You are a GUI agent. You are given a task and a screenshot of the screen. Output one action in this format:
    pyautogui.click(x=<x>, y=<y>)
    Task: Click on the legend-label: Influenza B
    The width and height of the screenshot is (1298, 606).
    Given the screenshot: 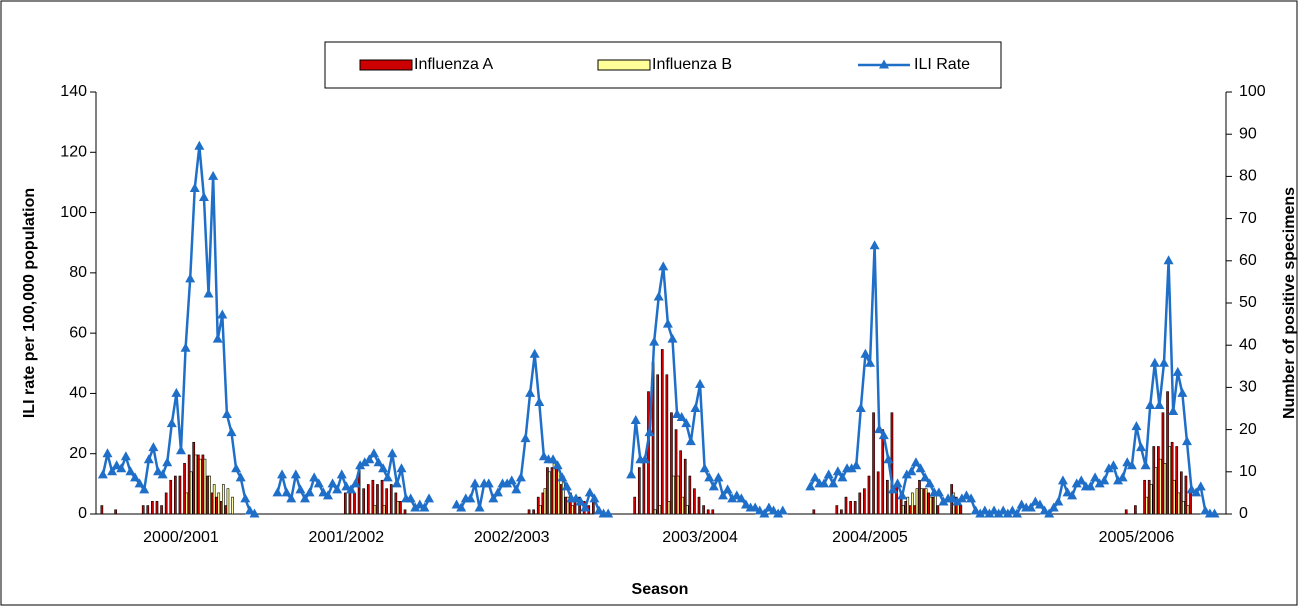 What is the action you would take?
    pyautogui.click(x=692, y=64)
    